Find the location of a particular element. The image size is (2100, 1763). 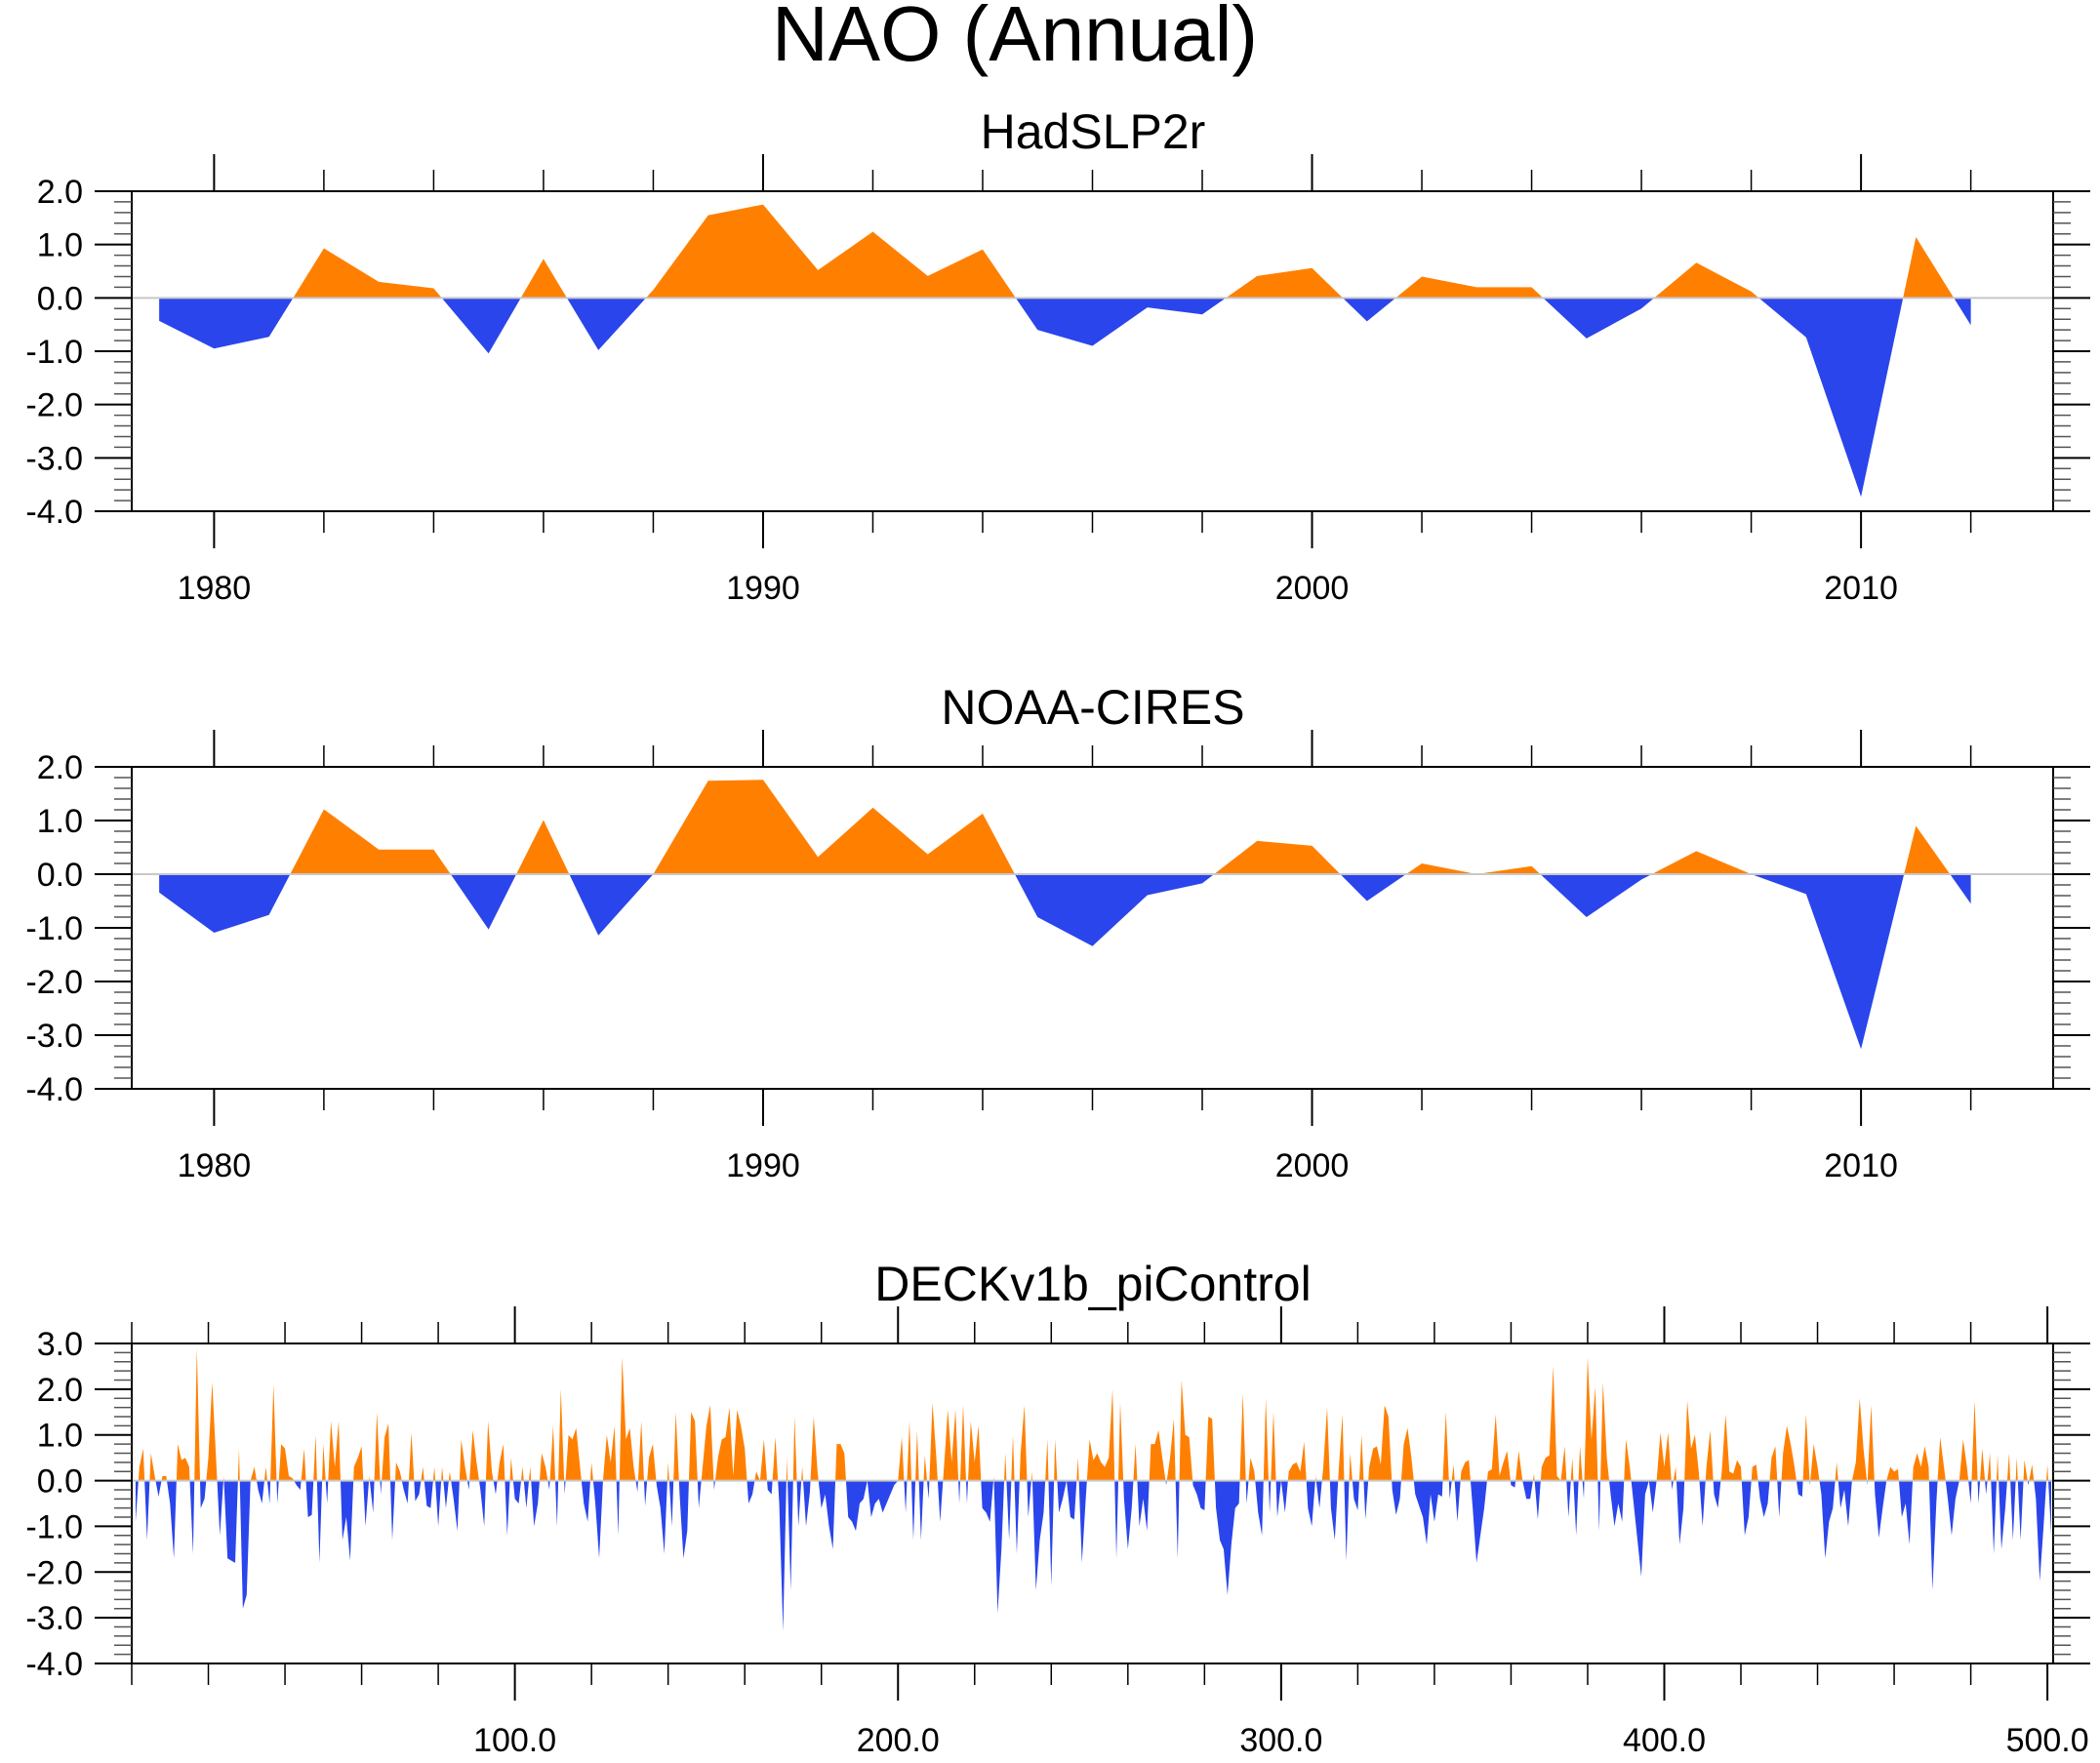

y-tick-label: 3.0 is located at coordinates (60, 1344).